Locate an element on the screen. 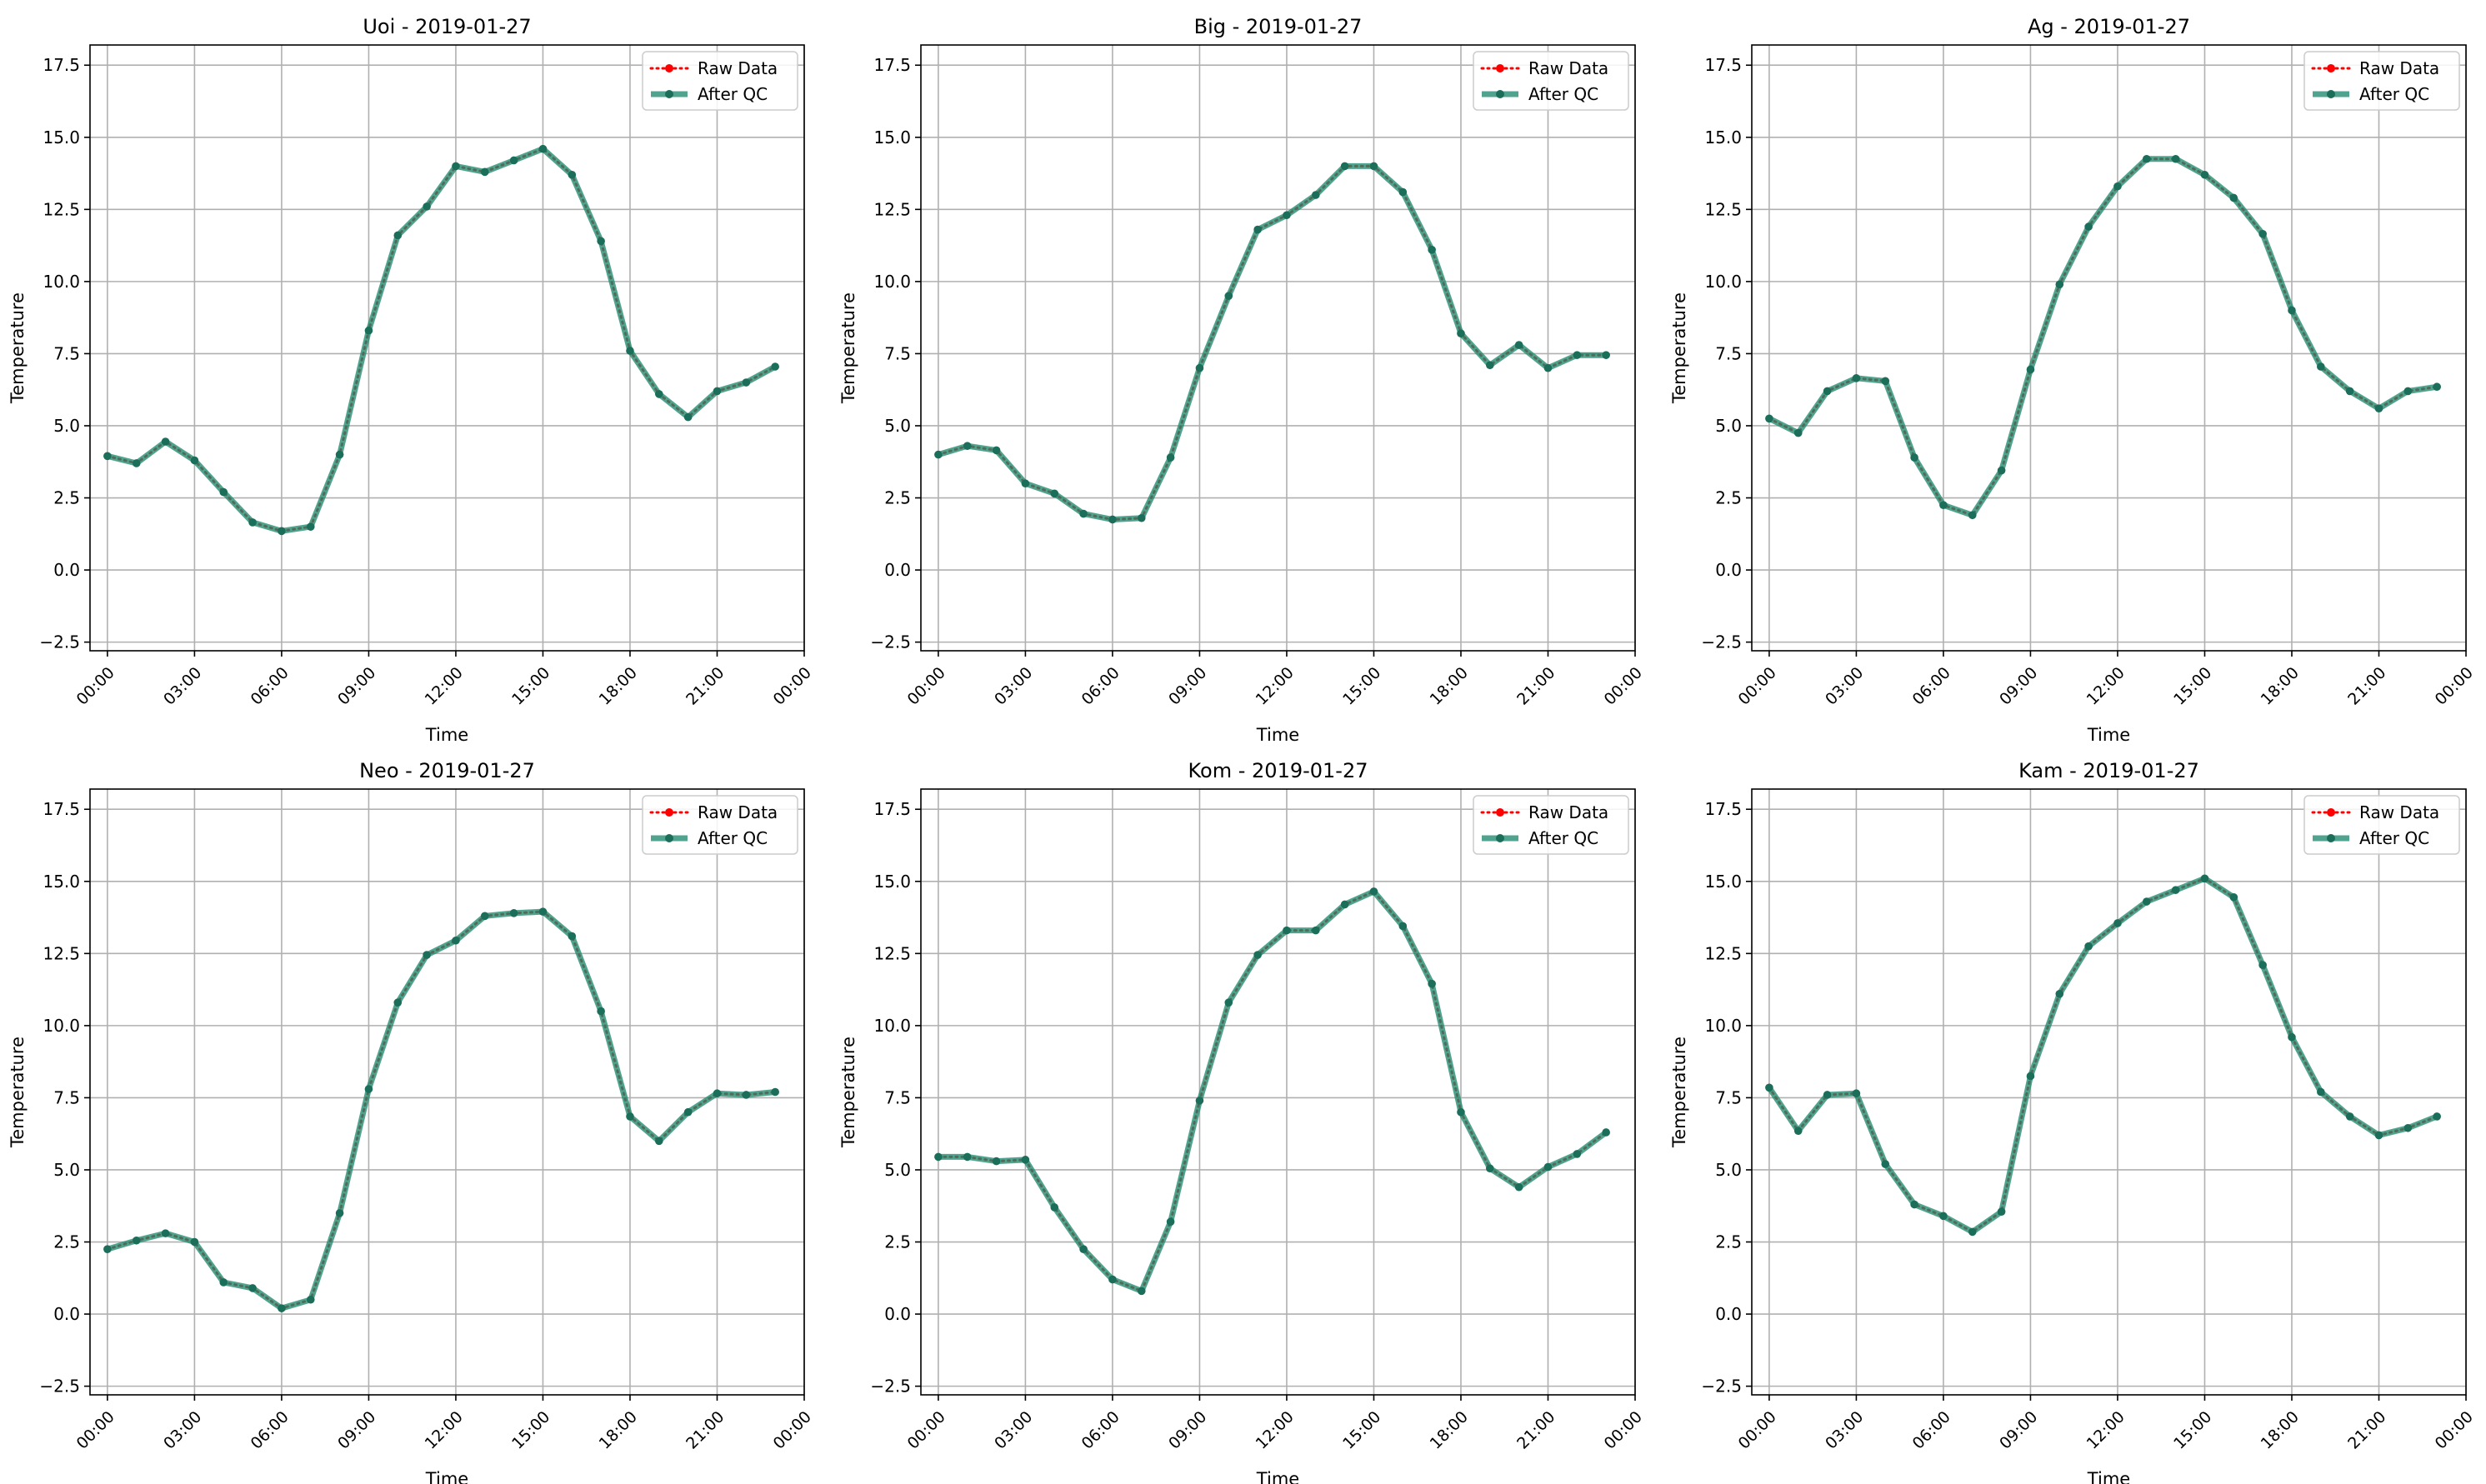 This screenshot has width=2486, height=1484. legend-marker-qc is located at coordinates (669, 838).